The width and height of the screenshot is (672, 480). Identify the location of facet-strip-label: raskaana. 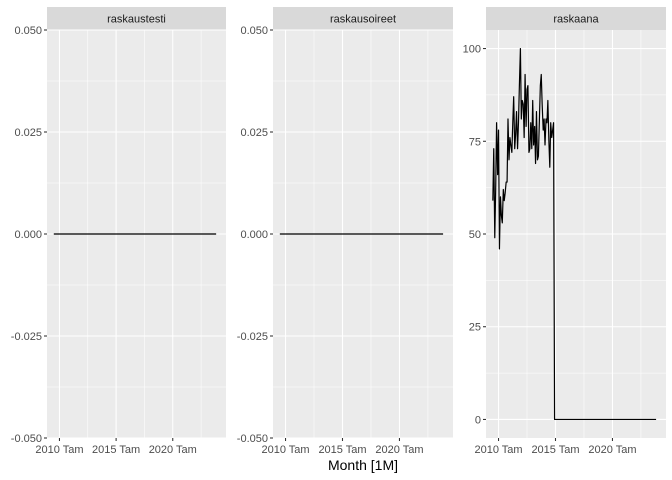
(576, 20).